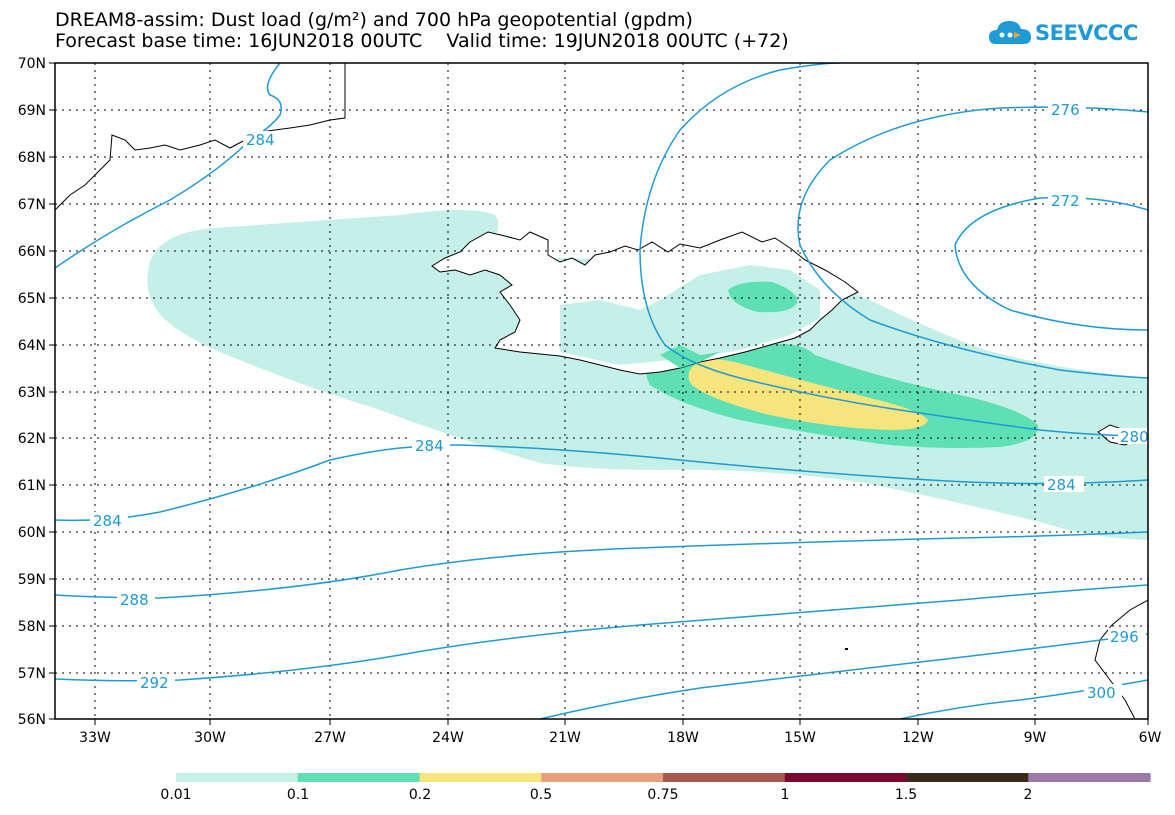 This screenshot has width=1175, height=815. What do you see at coordinates (175, 795) in the screenshot?
I see `colorbar-label: 0.01` at bounding box center [175, 795].